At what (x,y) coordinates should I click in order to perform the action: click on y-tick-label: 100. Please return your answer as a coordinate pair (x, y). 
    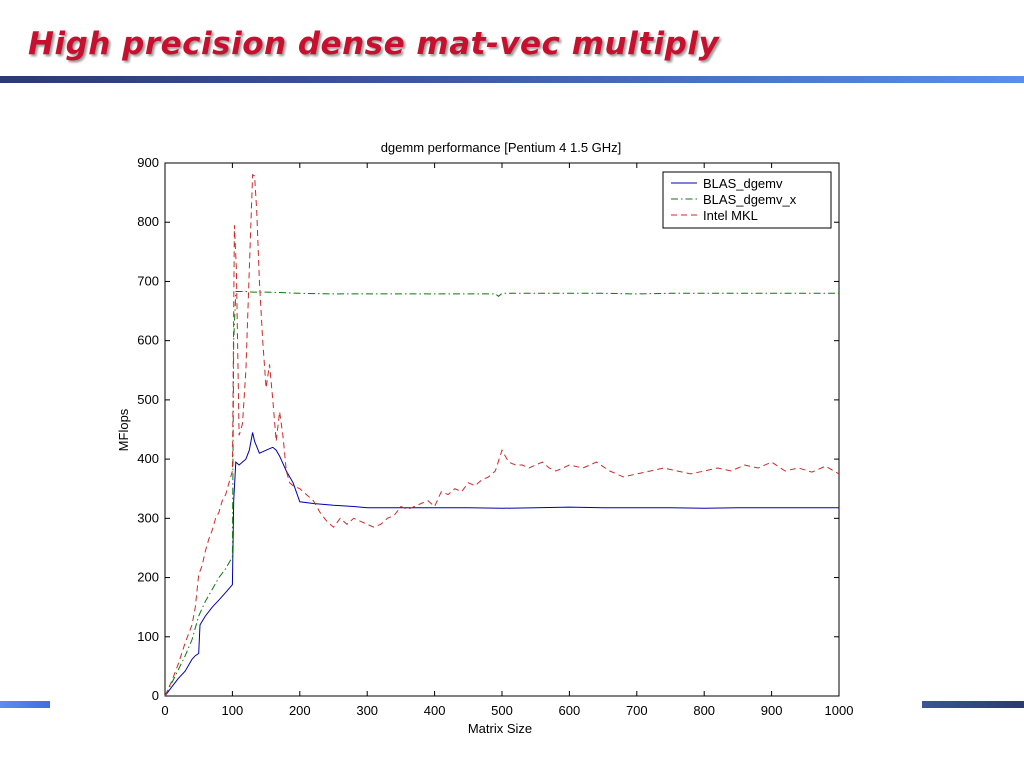
    Looking at the image, I should click on (148, 636).